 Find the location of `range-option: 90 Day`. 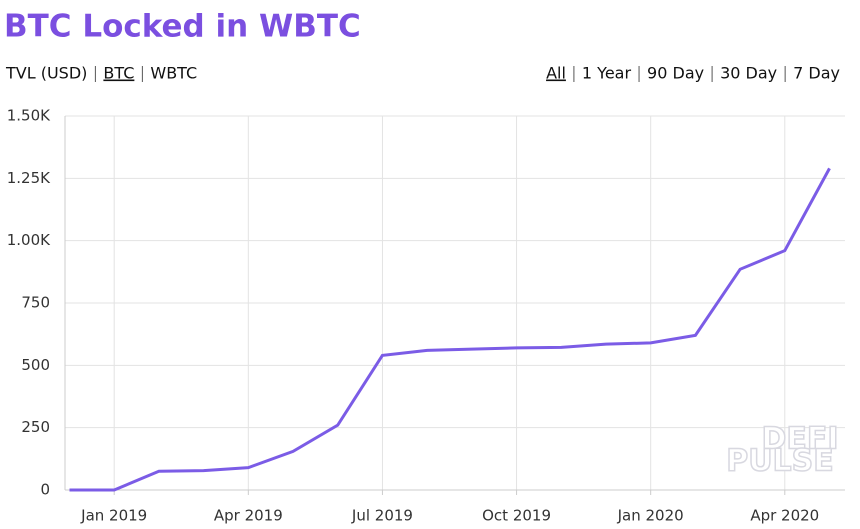

range-option: 90 Day is located at coordinates (675, 73).